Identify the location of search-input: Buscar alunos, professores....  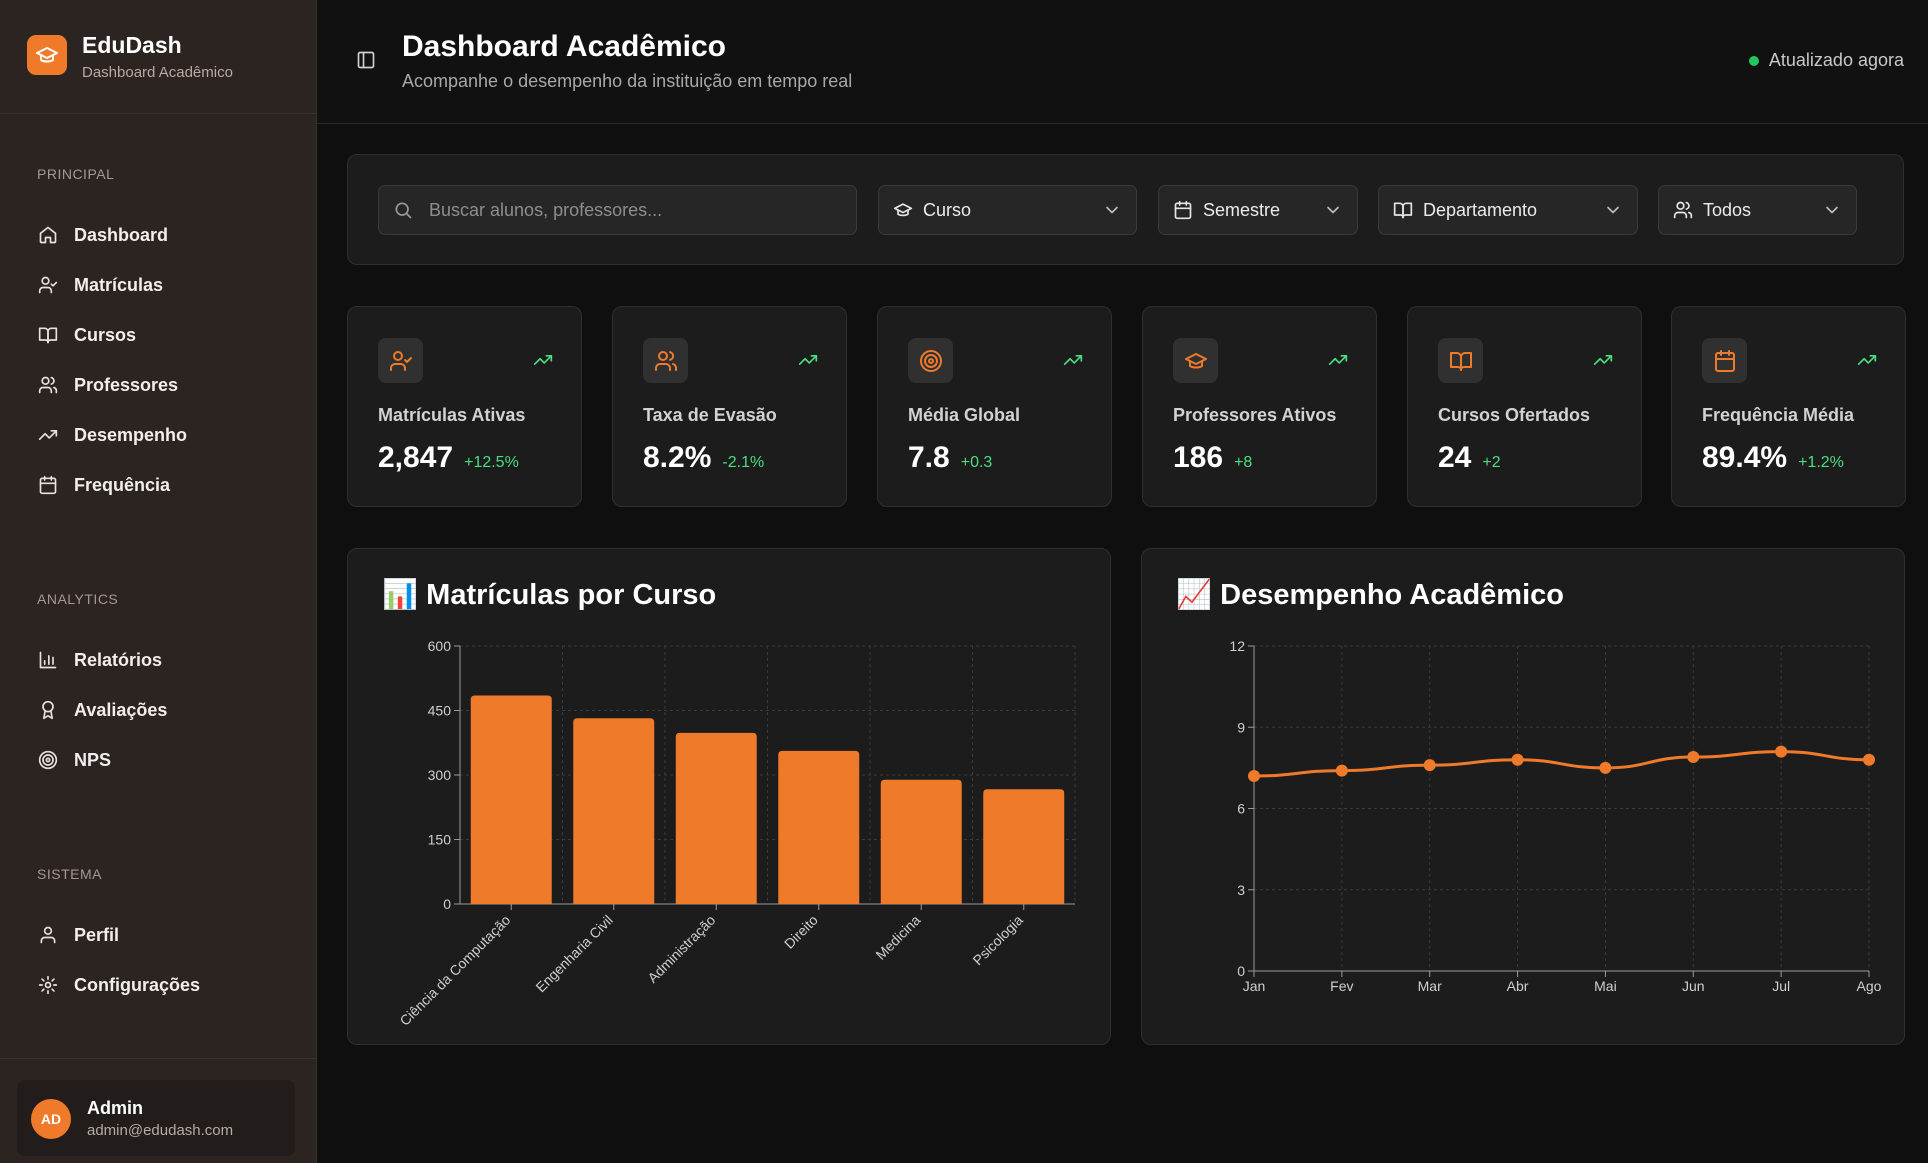
(617, 210).